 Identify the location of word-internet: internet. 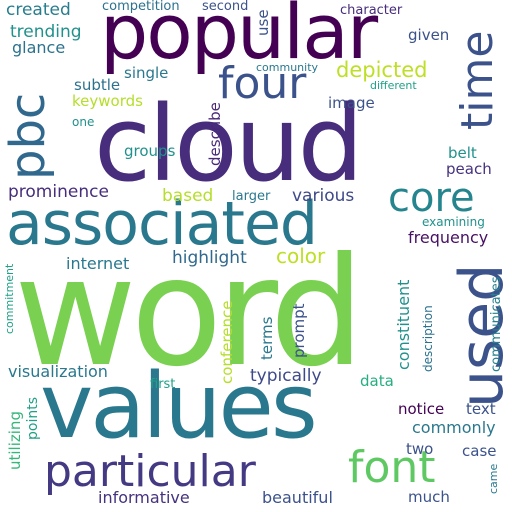
(98, 263).